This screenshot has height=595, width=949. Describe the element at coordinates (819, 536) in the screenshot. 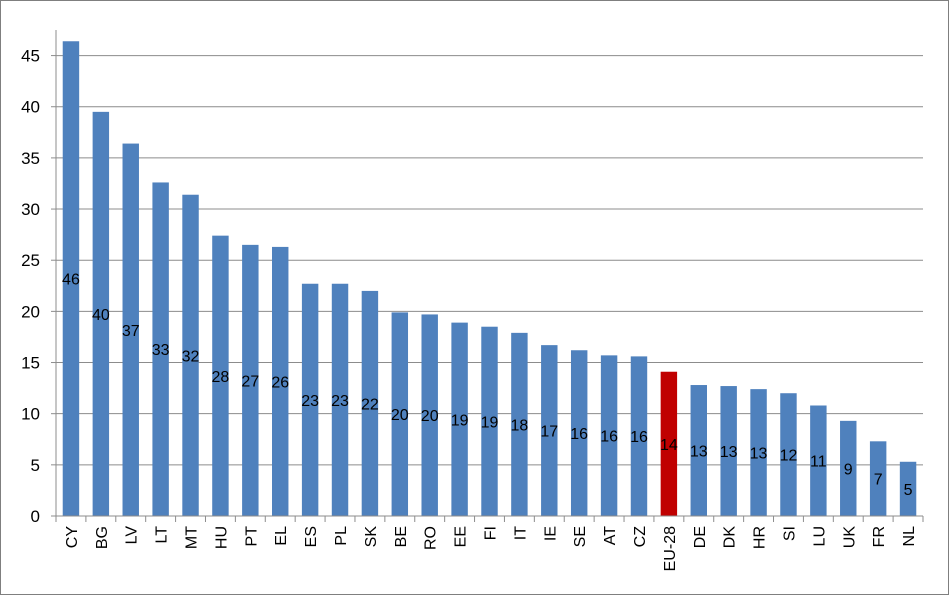

I see `x-tick-label: LU` at that location.